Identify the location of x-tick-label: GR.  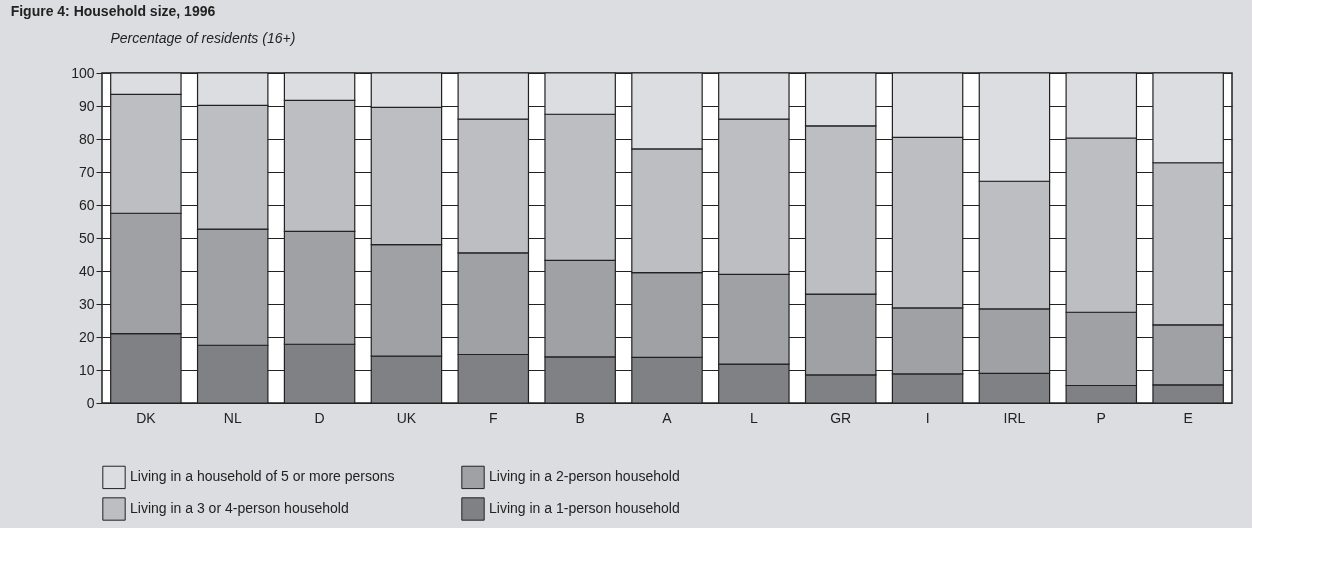
(841, 417).